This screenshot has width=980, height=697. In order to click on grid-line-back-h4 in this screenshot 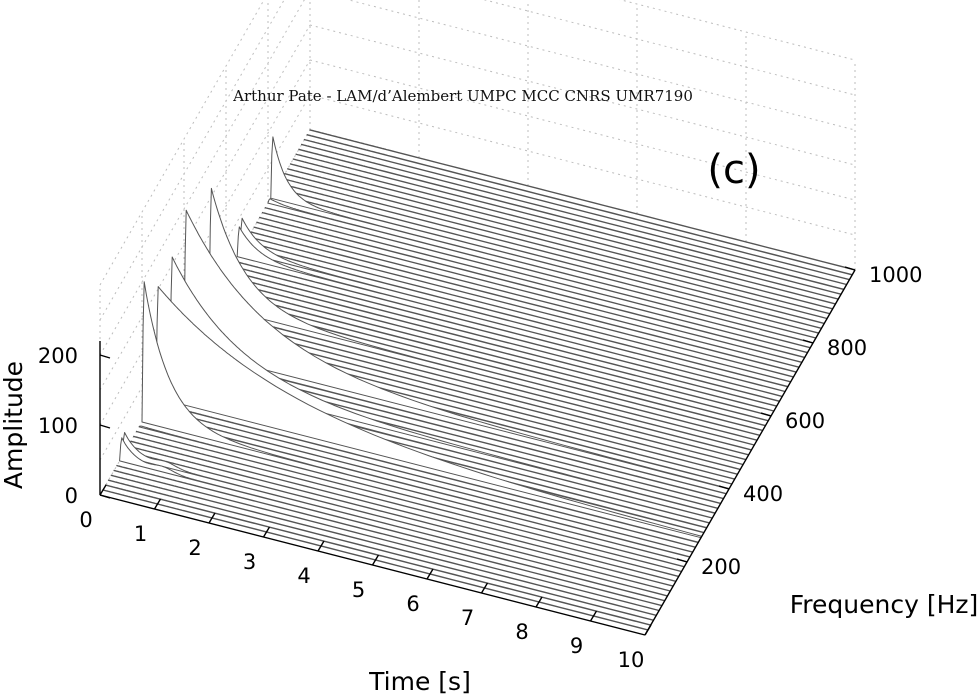, I will do `click(601, 65)`.